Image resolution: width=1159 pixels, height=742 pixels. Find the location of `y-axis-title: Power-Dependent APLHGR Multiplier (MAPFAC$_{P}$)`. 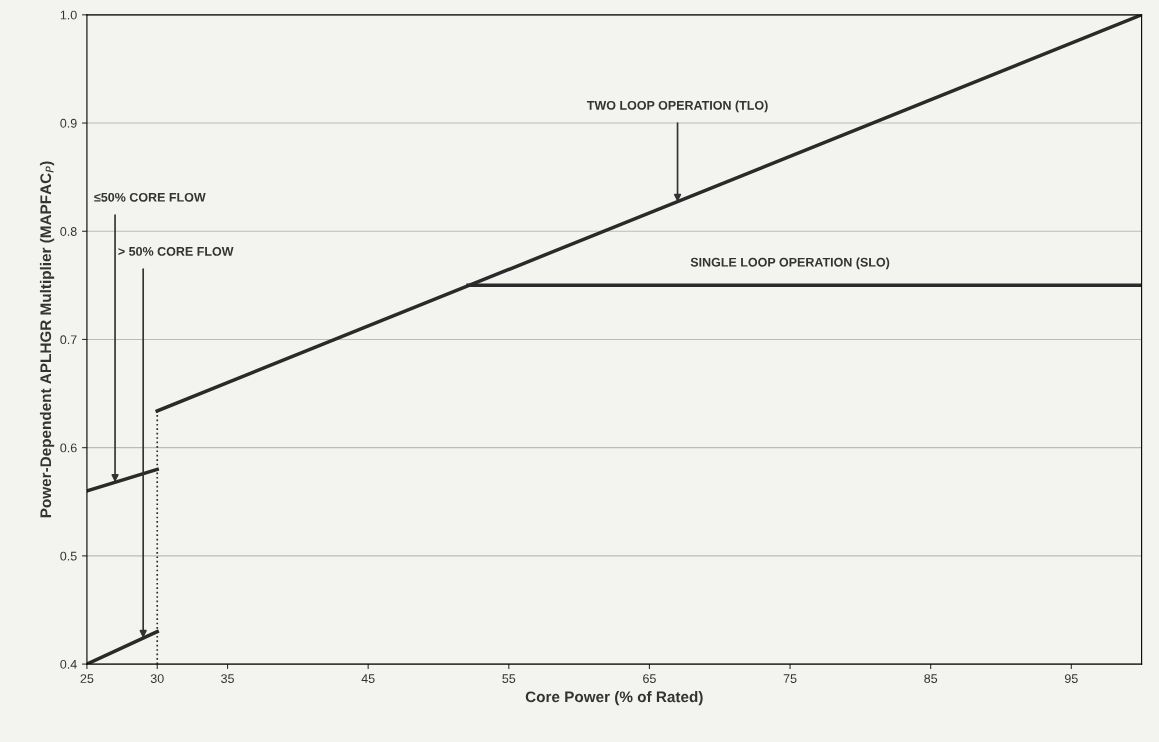

y-axis-title: Power-Dependent APLHGR Multiplier (MAPFAC$_{P}$) is located at coordinates (47, 339).